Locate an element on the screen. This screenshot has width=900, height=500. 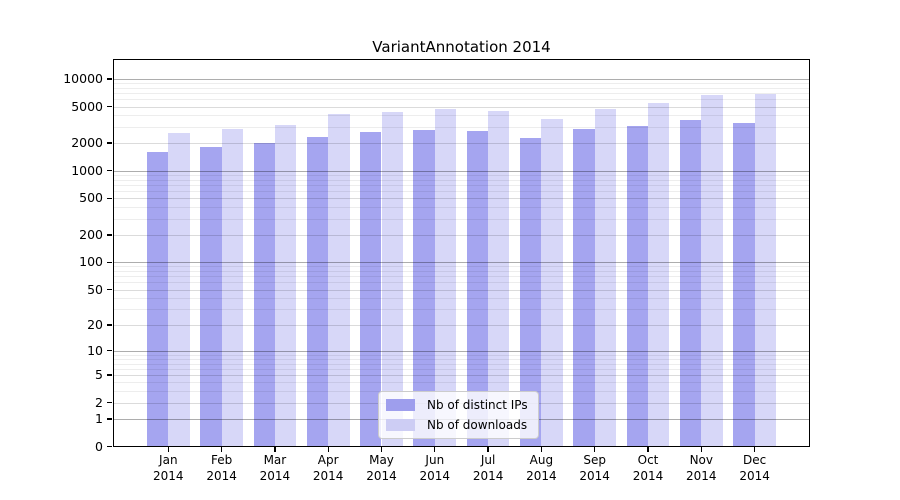
bar-distinct-ips-sep is located at coordinates (584, 287).